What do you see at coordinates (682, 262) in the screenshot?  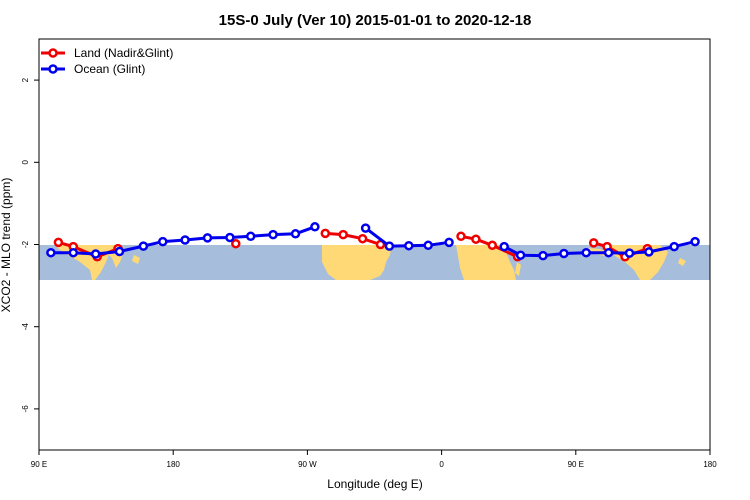 I see `land-pacific-island` at bounding box center [682, 262].